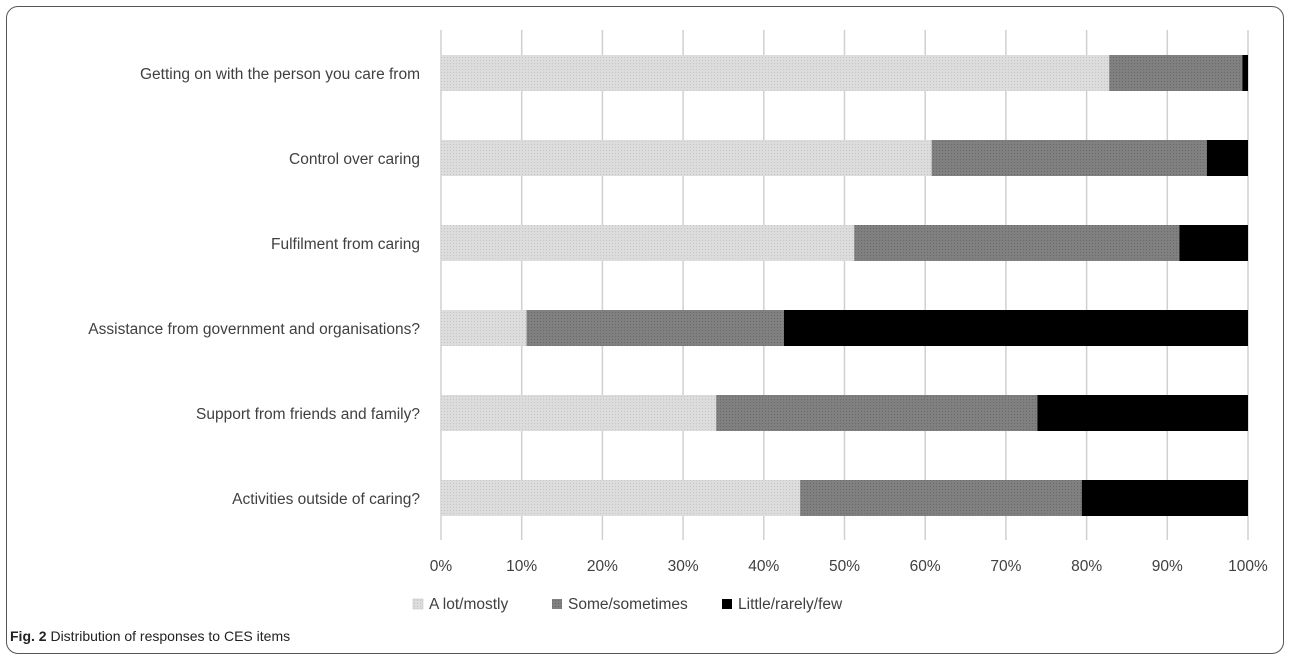 The height and width of the screenshot is (660, 1292). I want to click on category-label: Activities outside of caring?, so click(326, 499).